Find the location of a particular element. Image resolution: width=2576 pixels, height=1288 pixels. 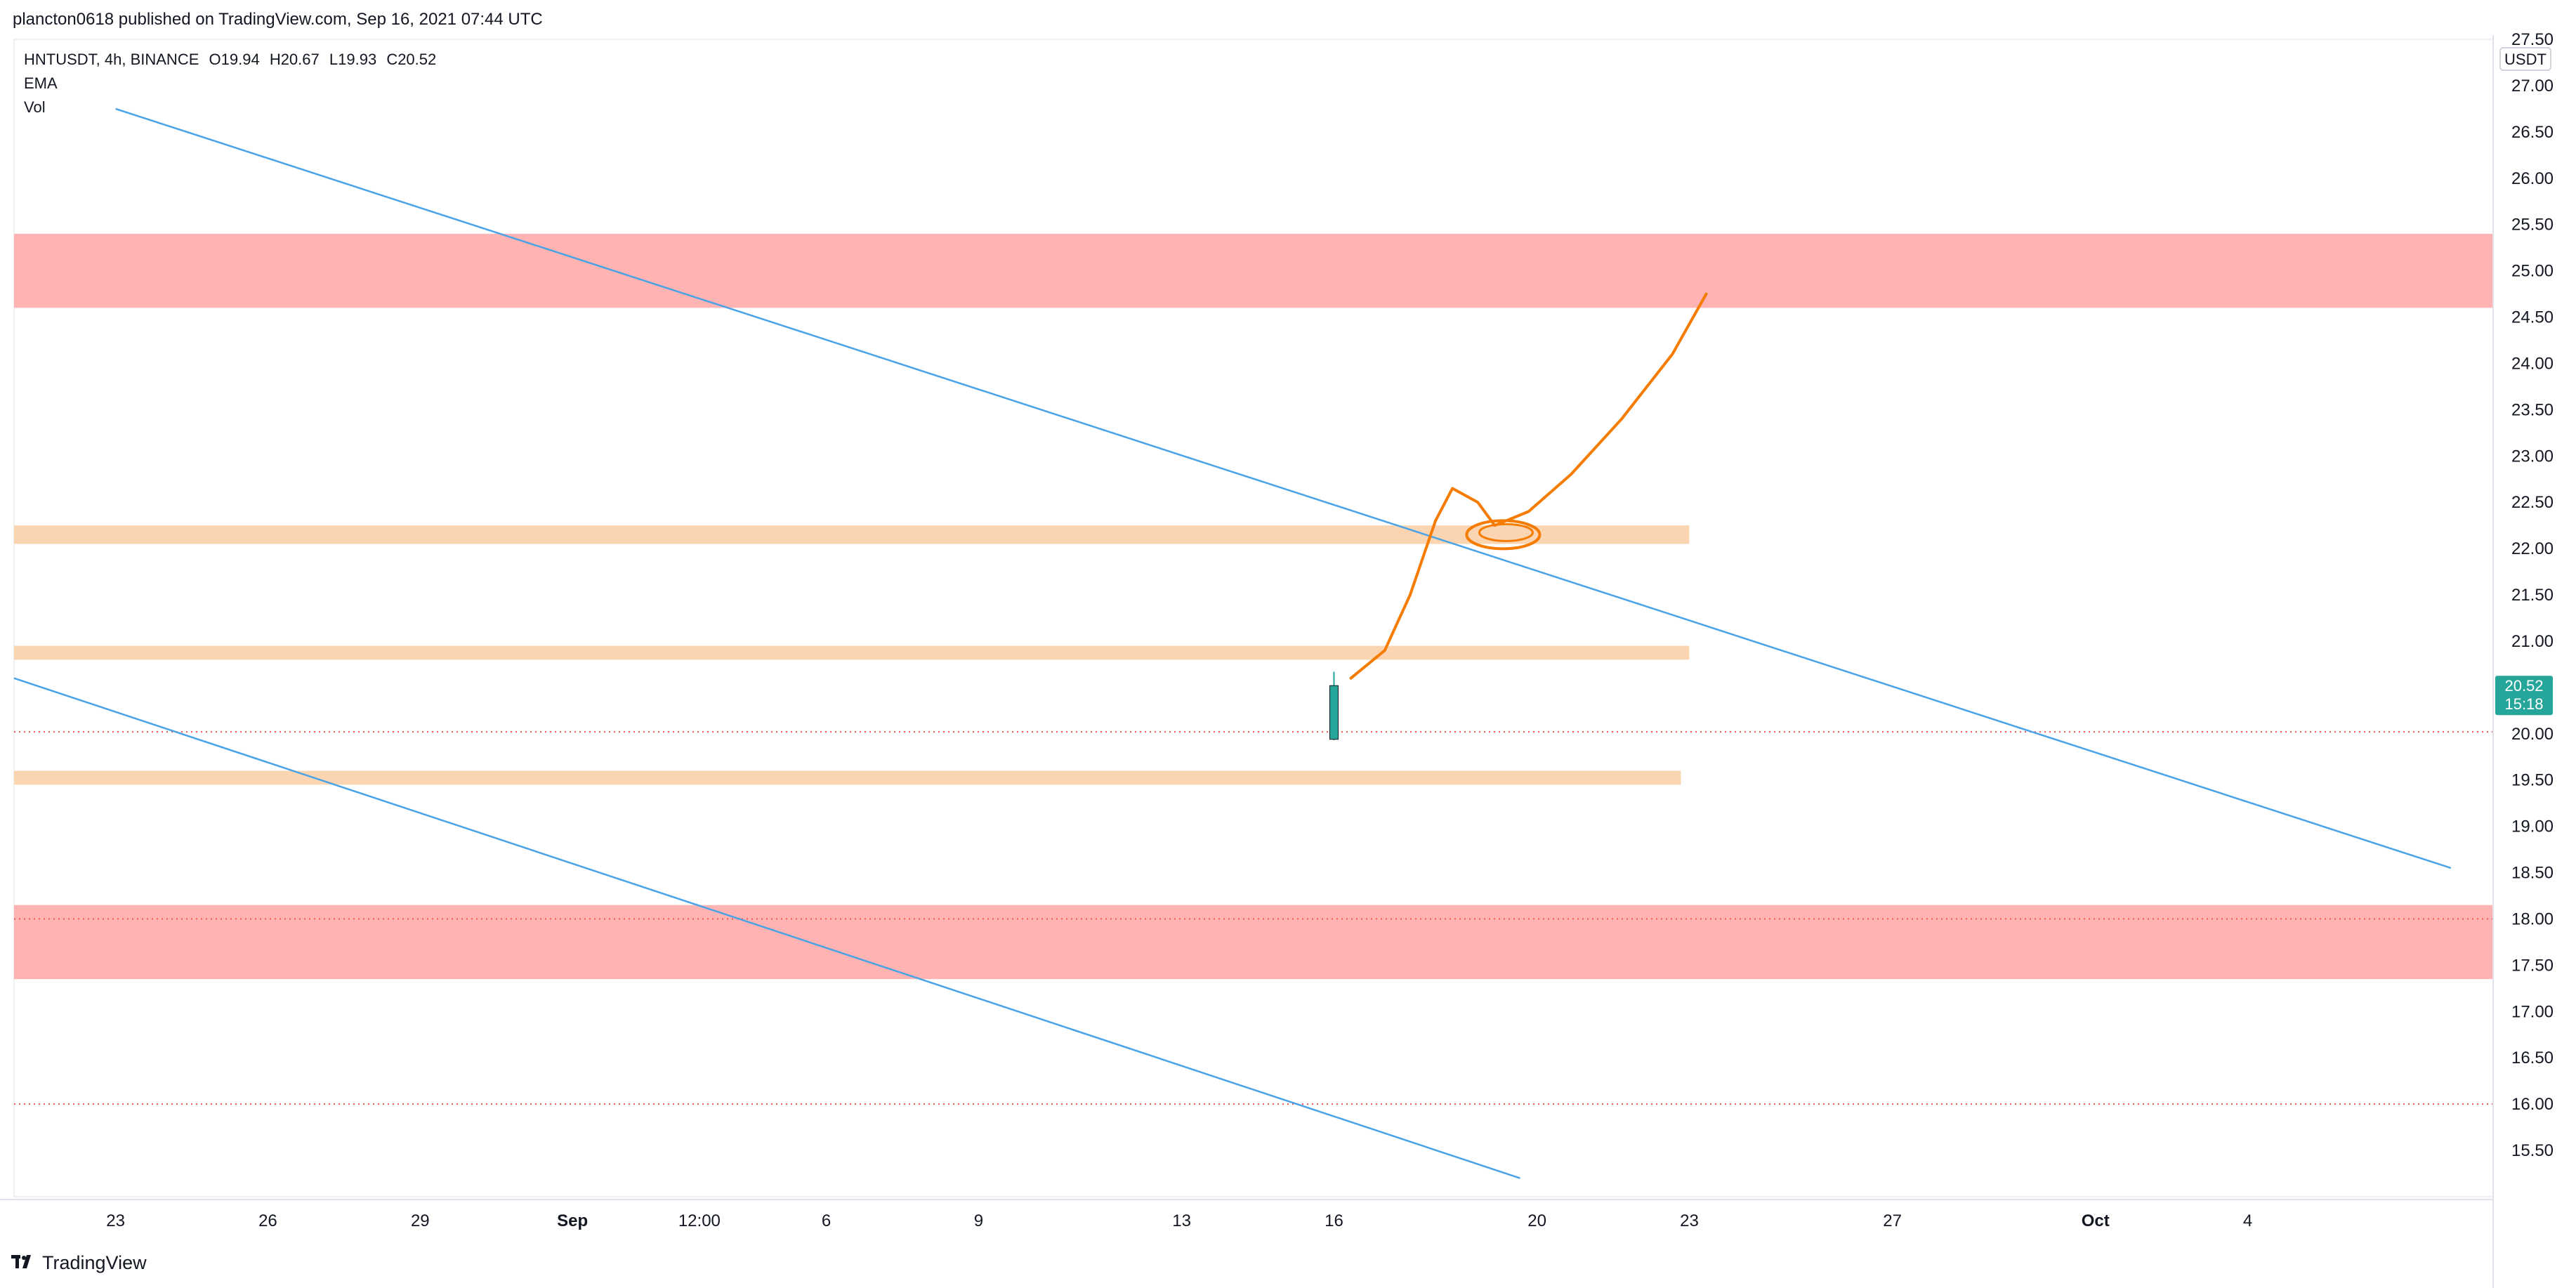

x-tick-label: 12:00 is located at coordinates (699, 1220).